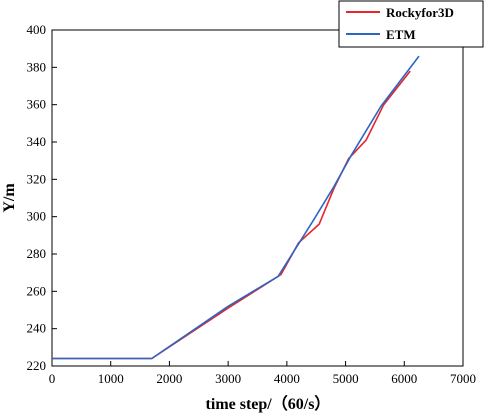  Describe the element at coordinates (37, 365) in the screenshot. I see `y-tick-label: 220` at that location.